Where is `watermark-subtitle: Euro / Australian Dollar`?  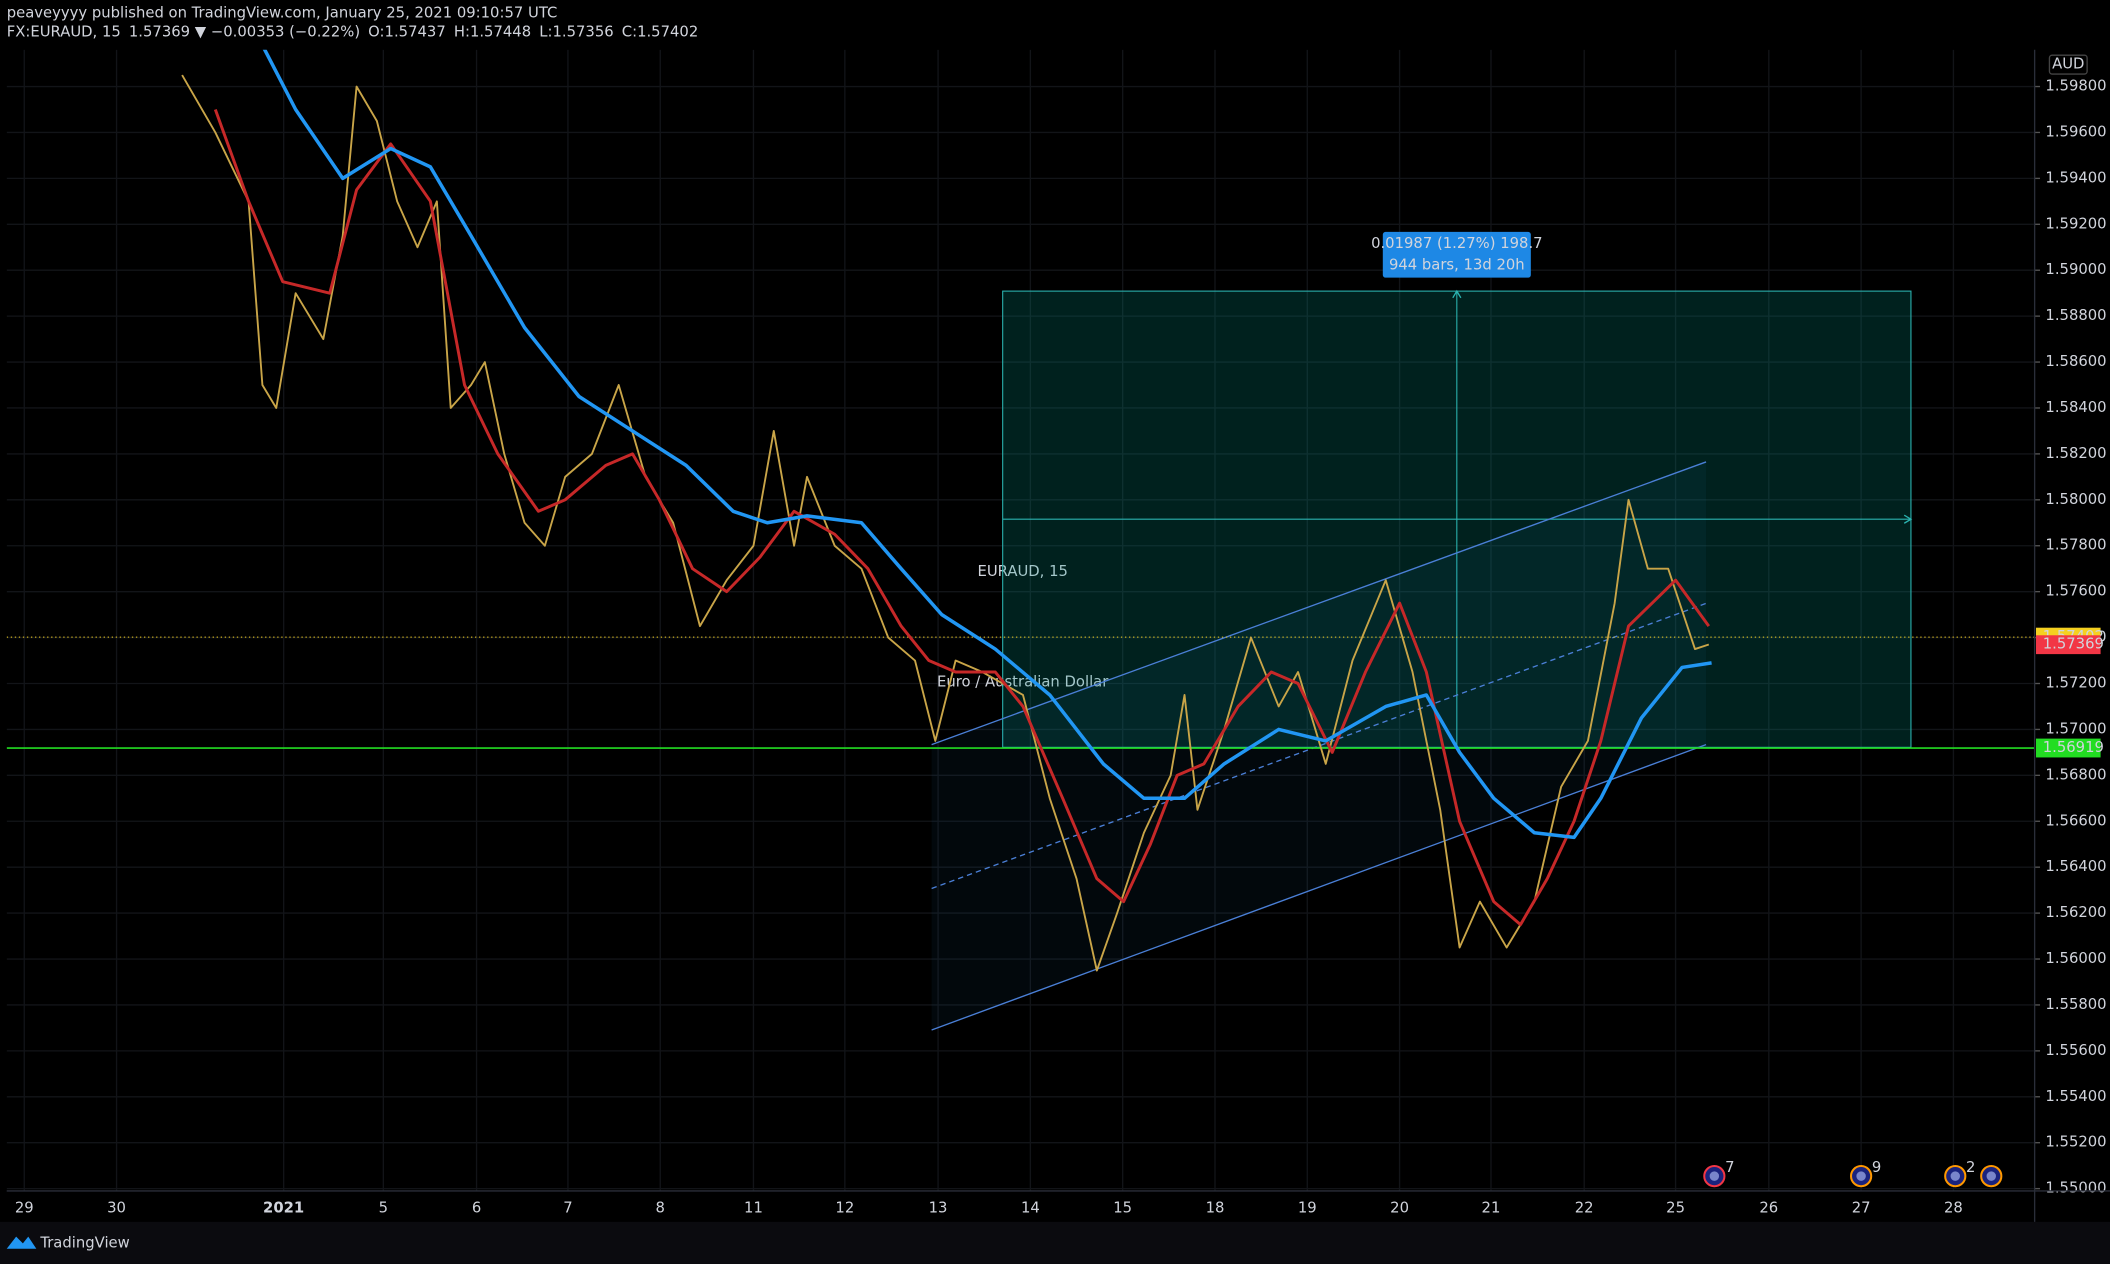
watermark-subtitle: Euro / Australian Dollar is located at coordinates (1023, 681).